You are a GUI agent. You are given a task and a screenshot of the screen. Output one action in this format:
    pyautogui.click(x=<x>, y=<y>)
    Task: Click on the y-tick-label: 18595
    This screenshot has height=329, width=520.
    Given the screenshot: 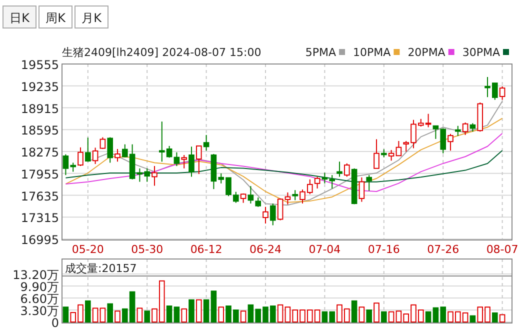 What is the action you would take?
    pyautogui.click(x=39, y=131)
    